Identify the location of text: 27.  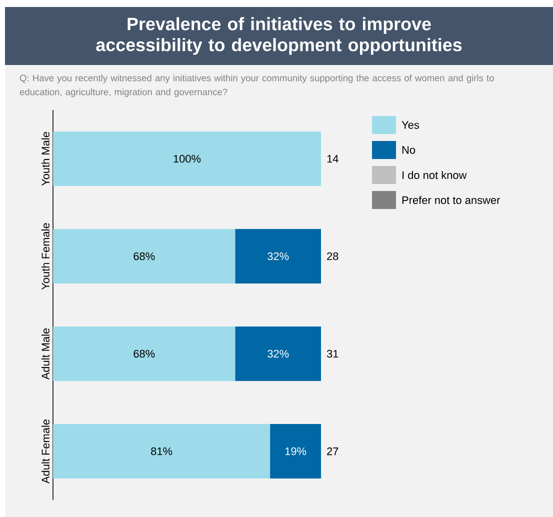
(332, 451).